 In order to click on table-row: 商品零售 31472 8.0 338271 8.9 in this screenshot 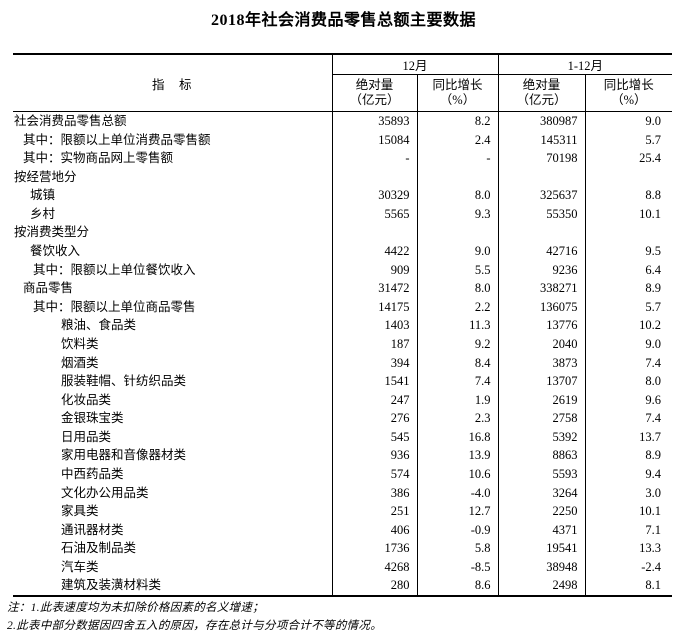, I will do `click(343, 288)`.